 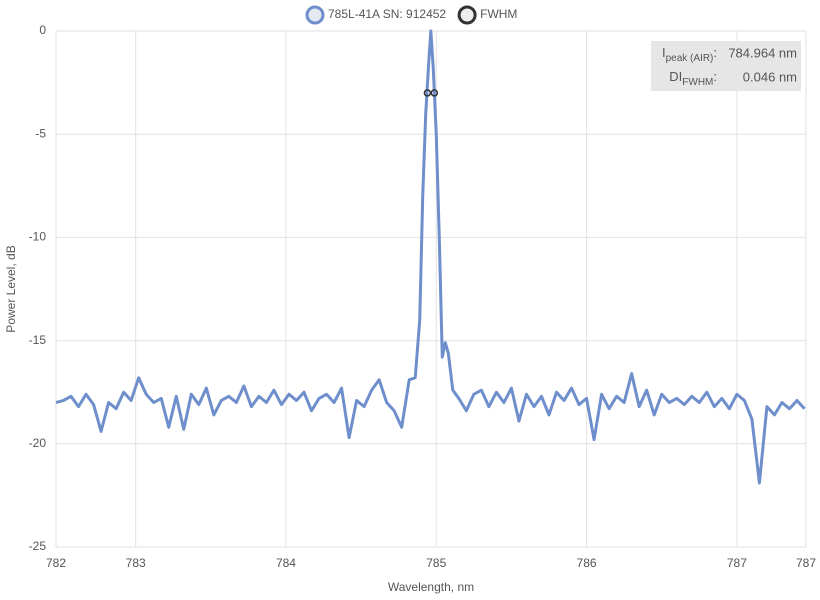 What do you see at coordinates (11, 288) in the screenshot?
I see `y-axis-label: Power Level, dB` at bounding box center [11, 288].